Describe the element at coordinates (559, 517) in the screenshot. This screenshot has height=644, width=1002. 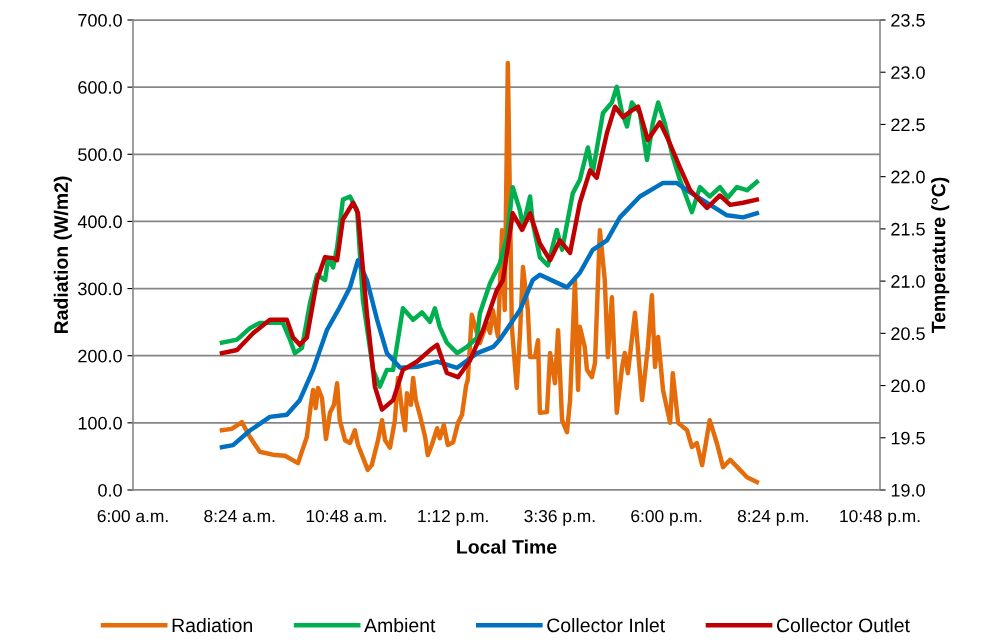
I see `x-tick-label: 3:36 p.m.` at that location.